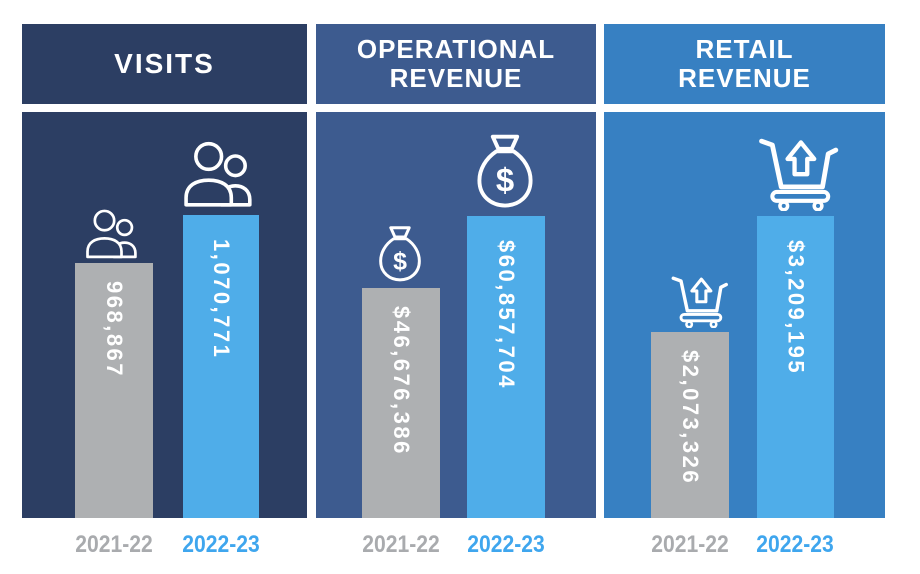  I want to click on panel-visits-header: VISITS, so click(164, 64).